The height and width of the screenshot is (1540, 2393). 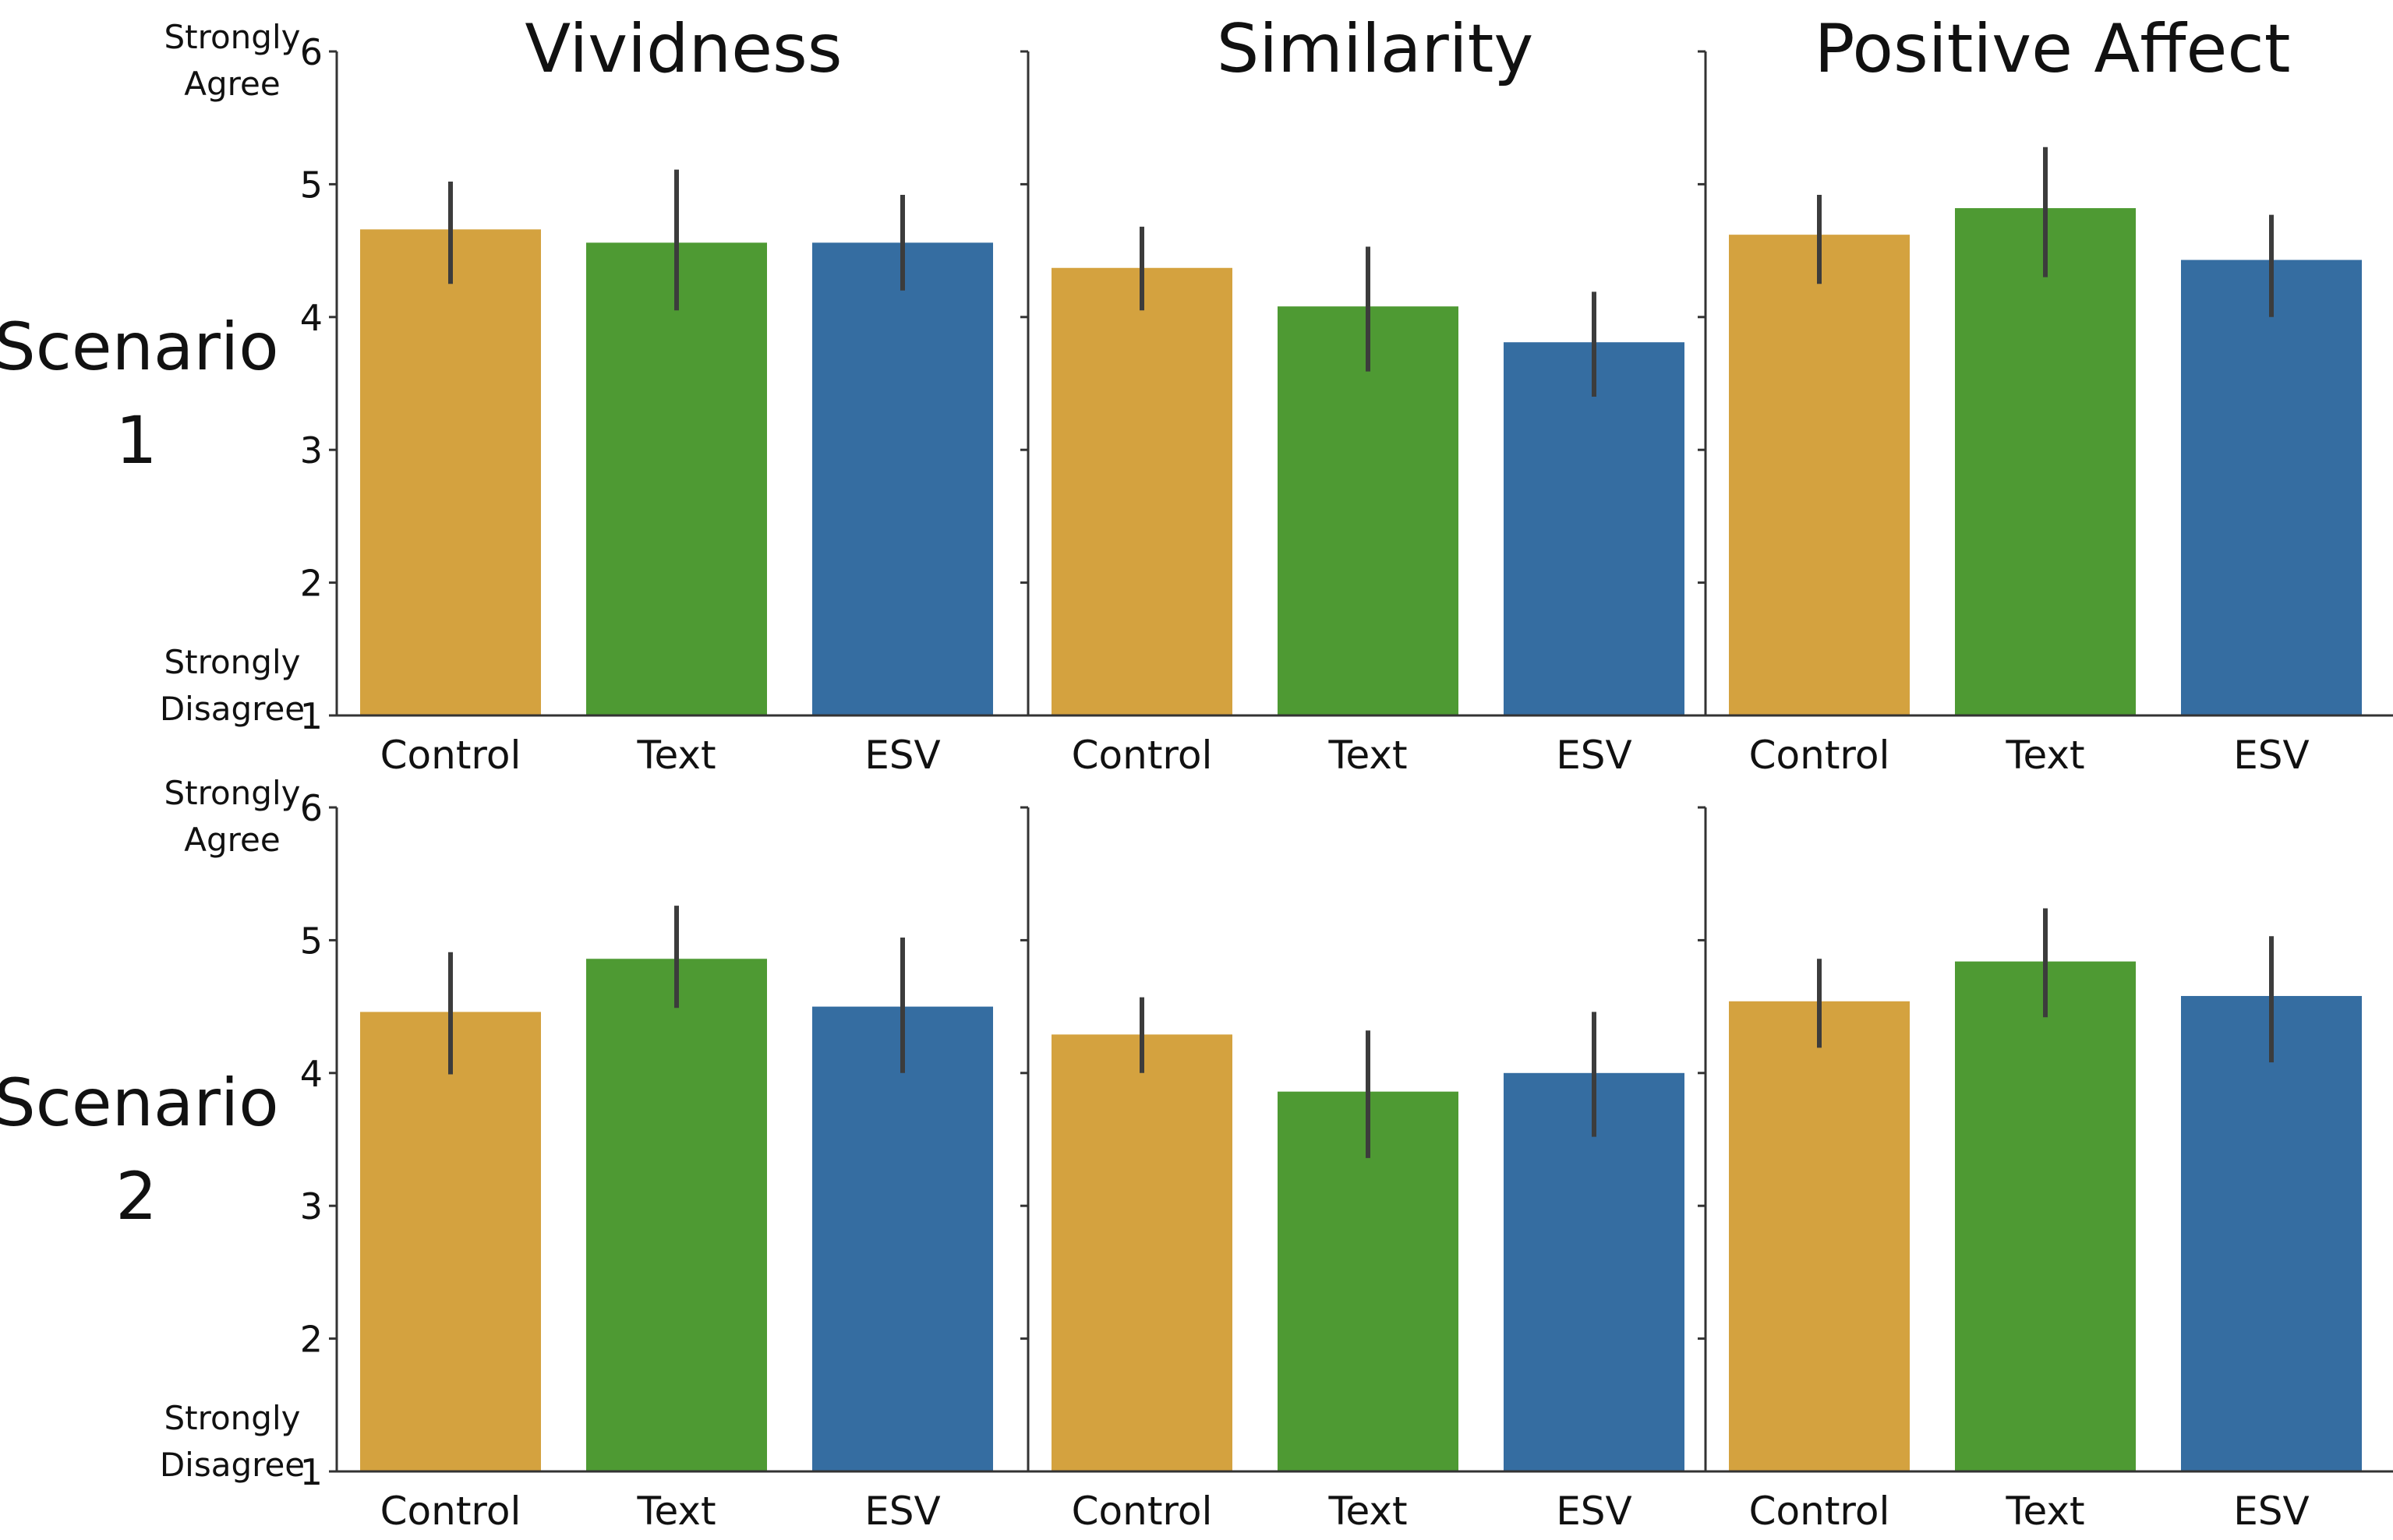 What do you see at coordinates (1375, 49) in the screenshot?
I see `column-title: Similarity` at bounding box center [1375, 49].